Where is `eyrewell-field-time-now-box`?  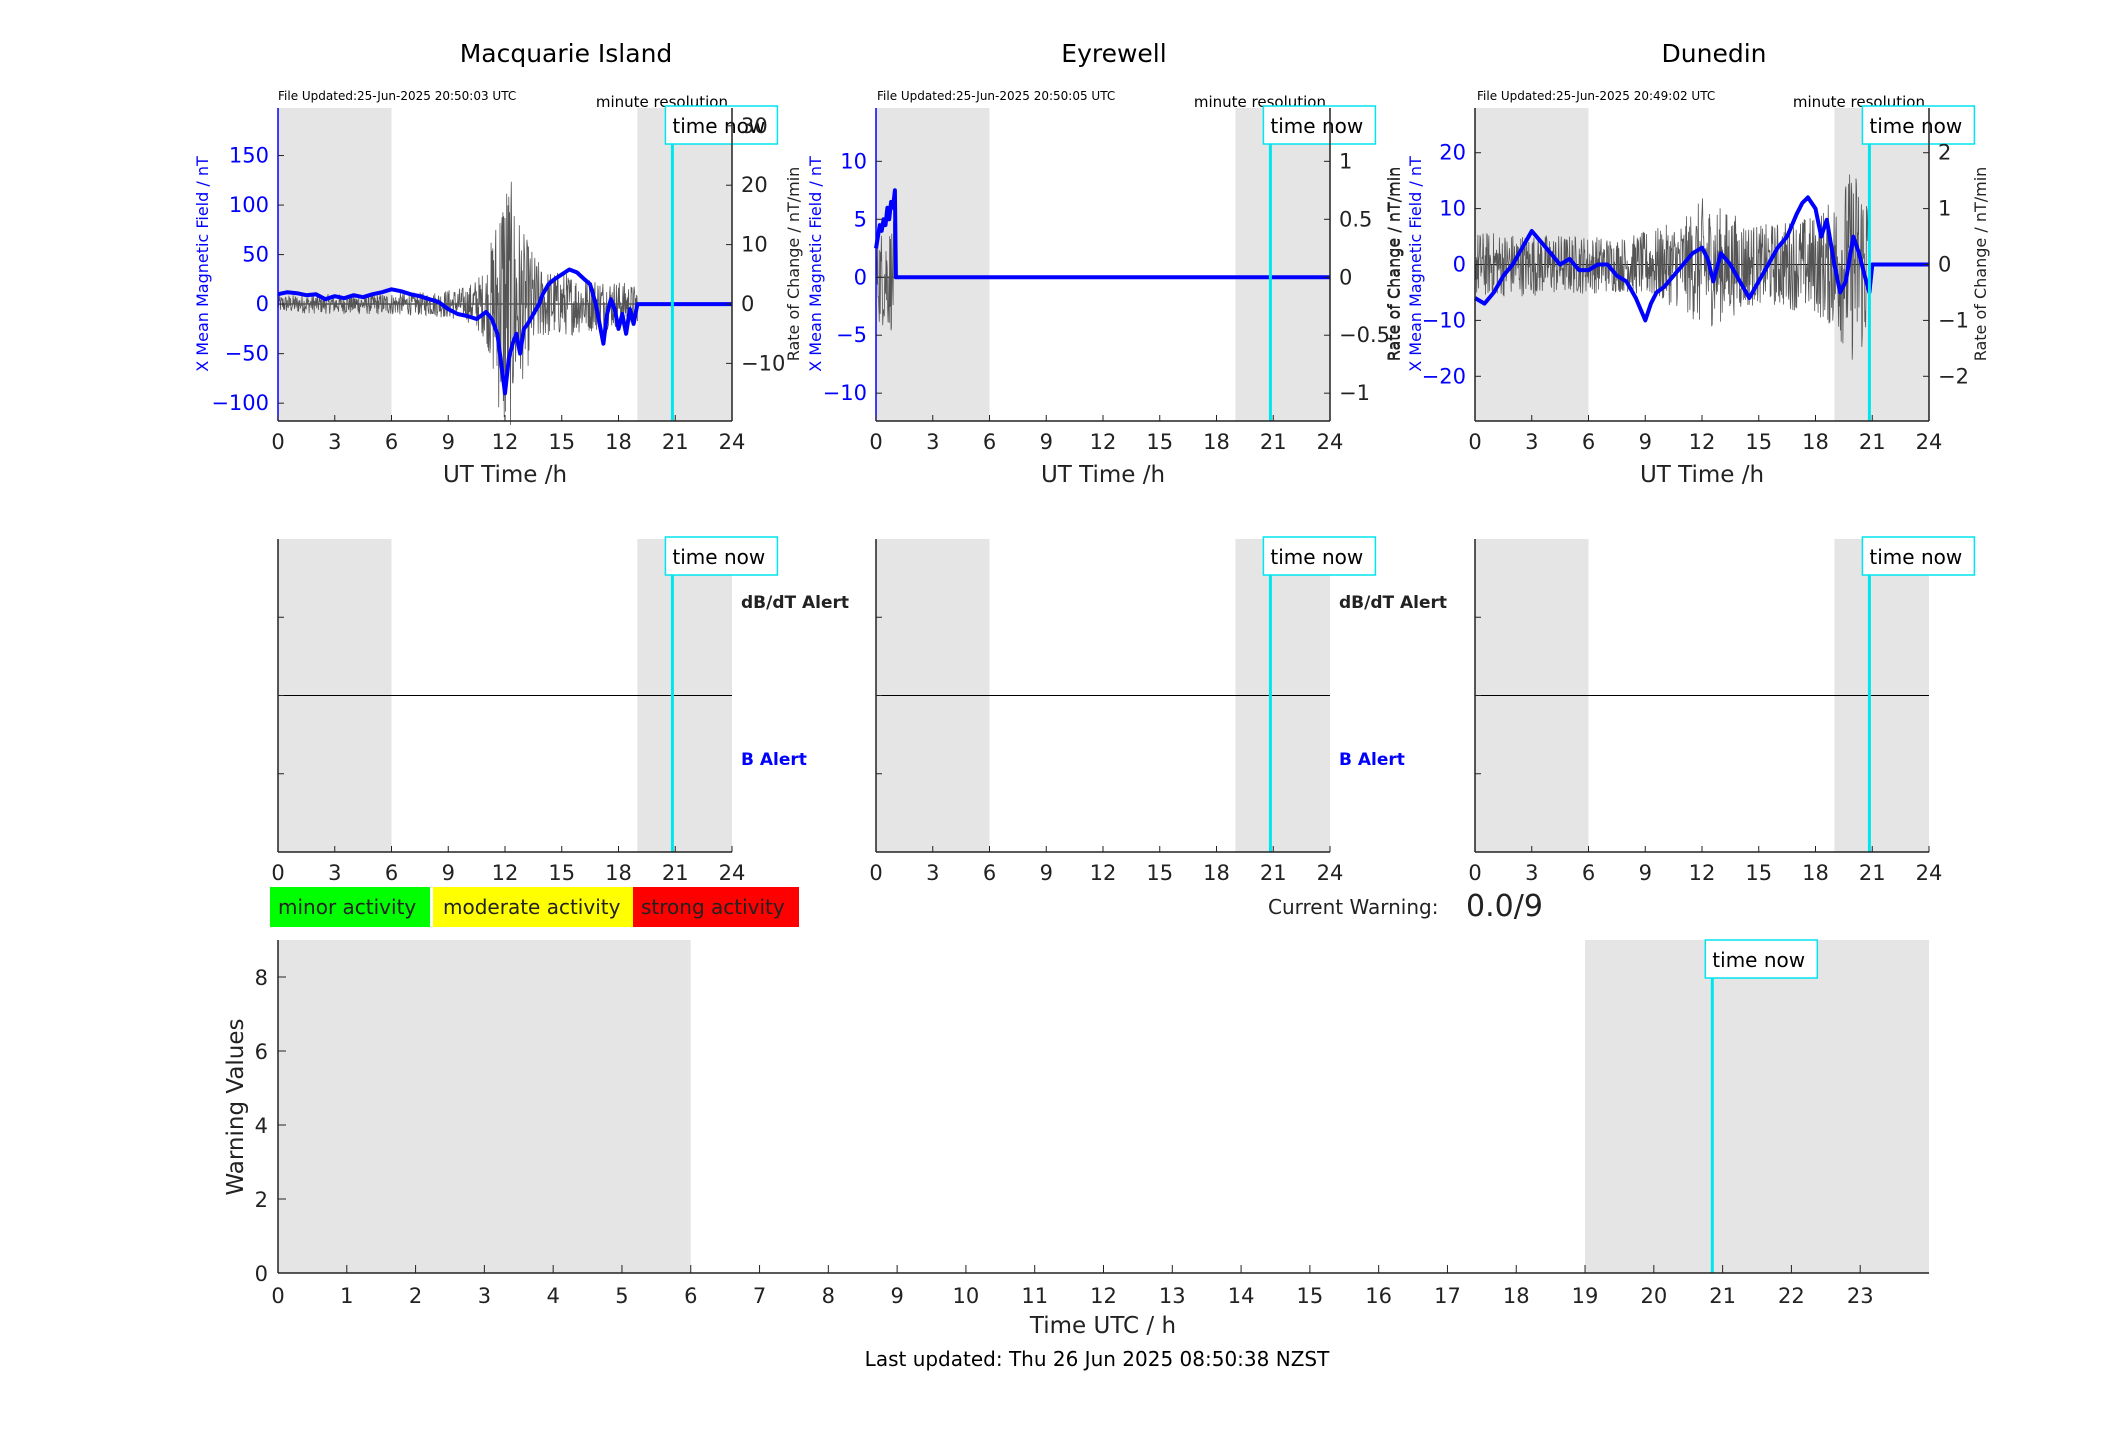
eyrewell-field-time-now-box is located at coordinates (1319, 125).